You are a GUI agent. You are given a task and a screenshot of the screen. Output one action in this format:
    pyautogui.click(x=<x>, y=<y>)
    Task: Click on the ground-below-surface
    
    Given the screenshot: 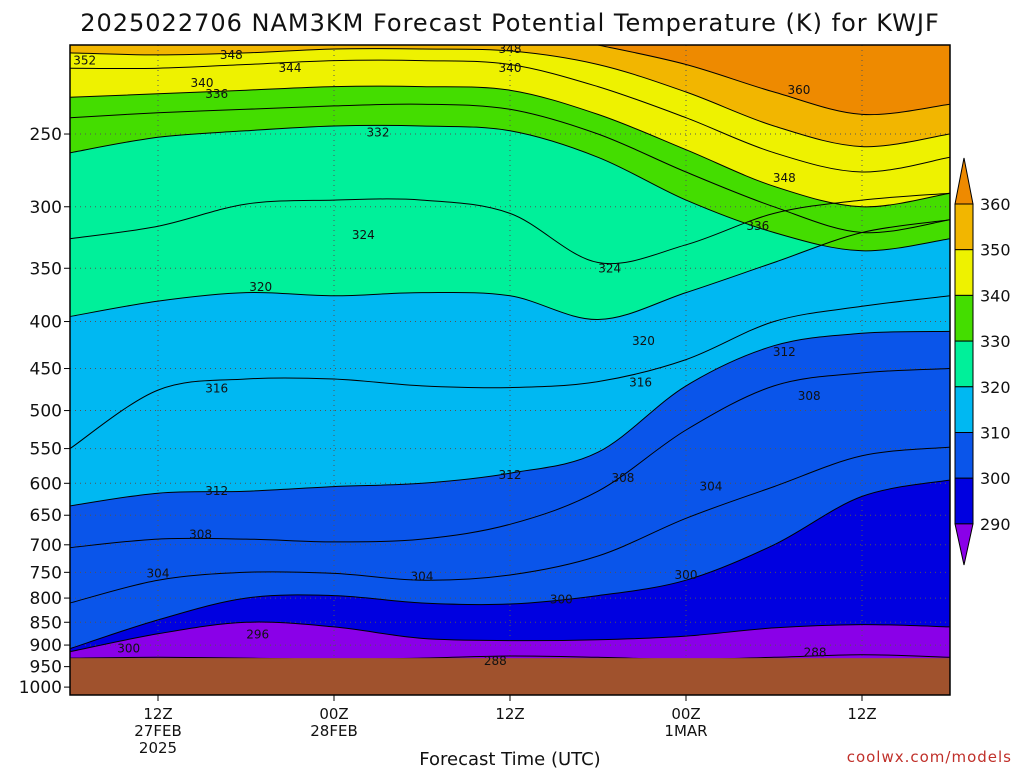 What is the action you would take?
    pyautogui.click(x=510, y=676)
    